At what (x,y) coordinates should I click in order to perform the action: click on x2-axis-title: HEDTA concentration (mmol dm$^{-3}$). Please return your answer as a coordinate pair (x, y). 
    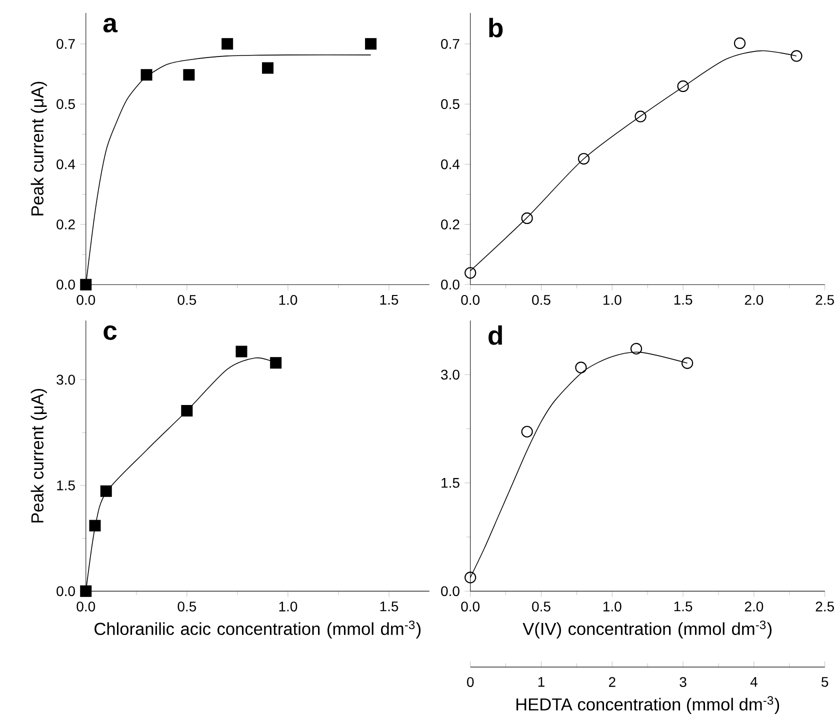
    Looking at the image, I should click on (648, 705).